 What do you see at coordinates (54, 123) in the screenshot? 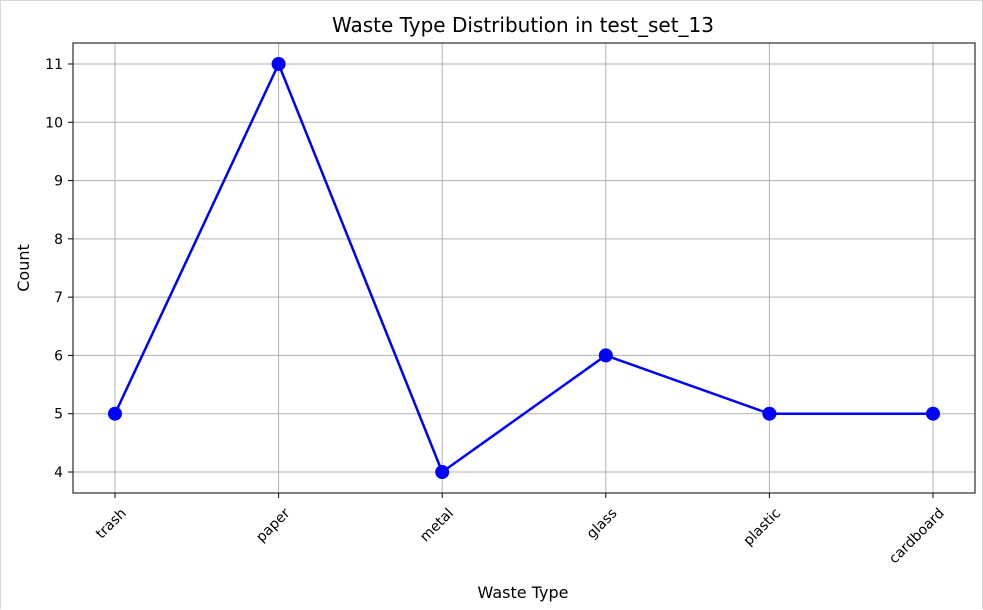
I see `y-tick-label: 10` at bounding box center [54, 123].